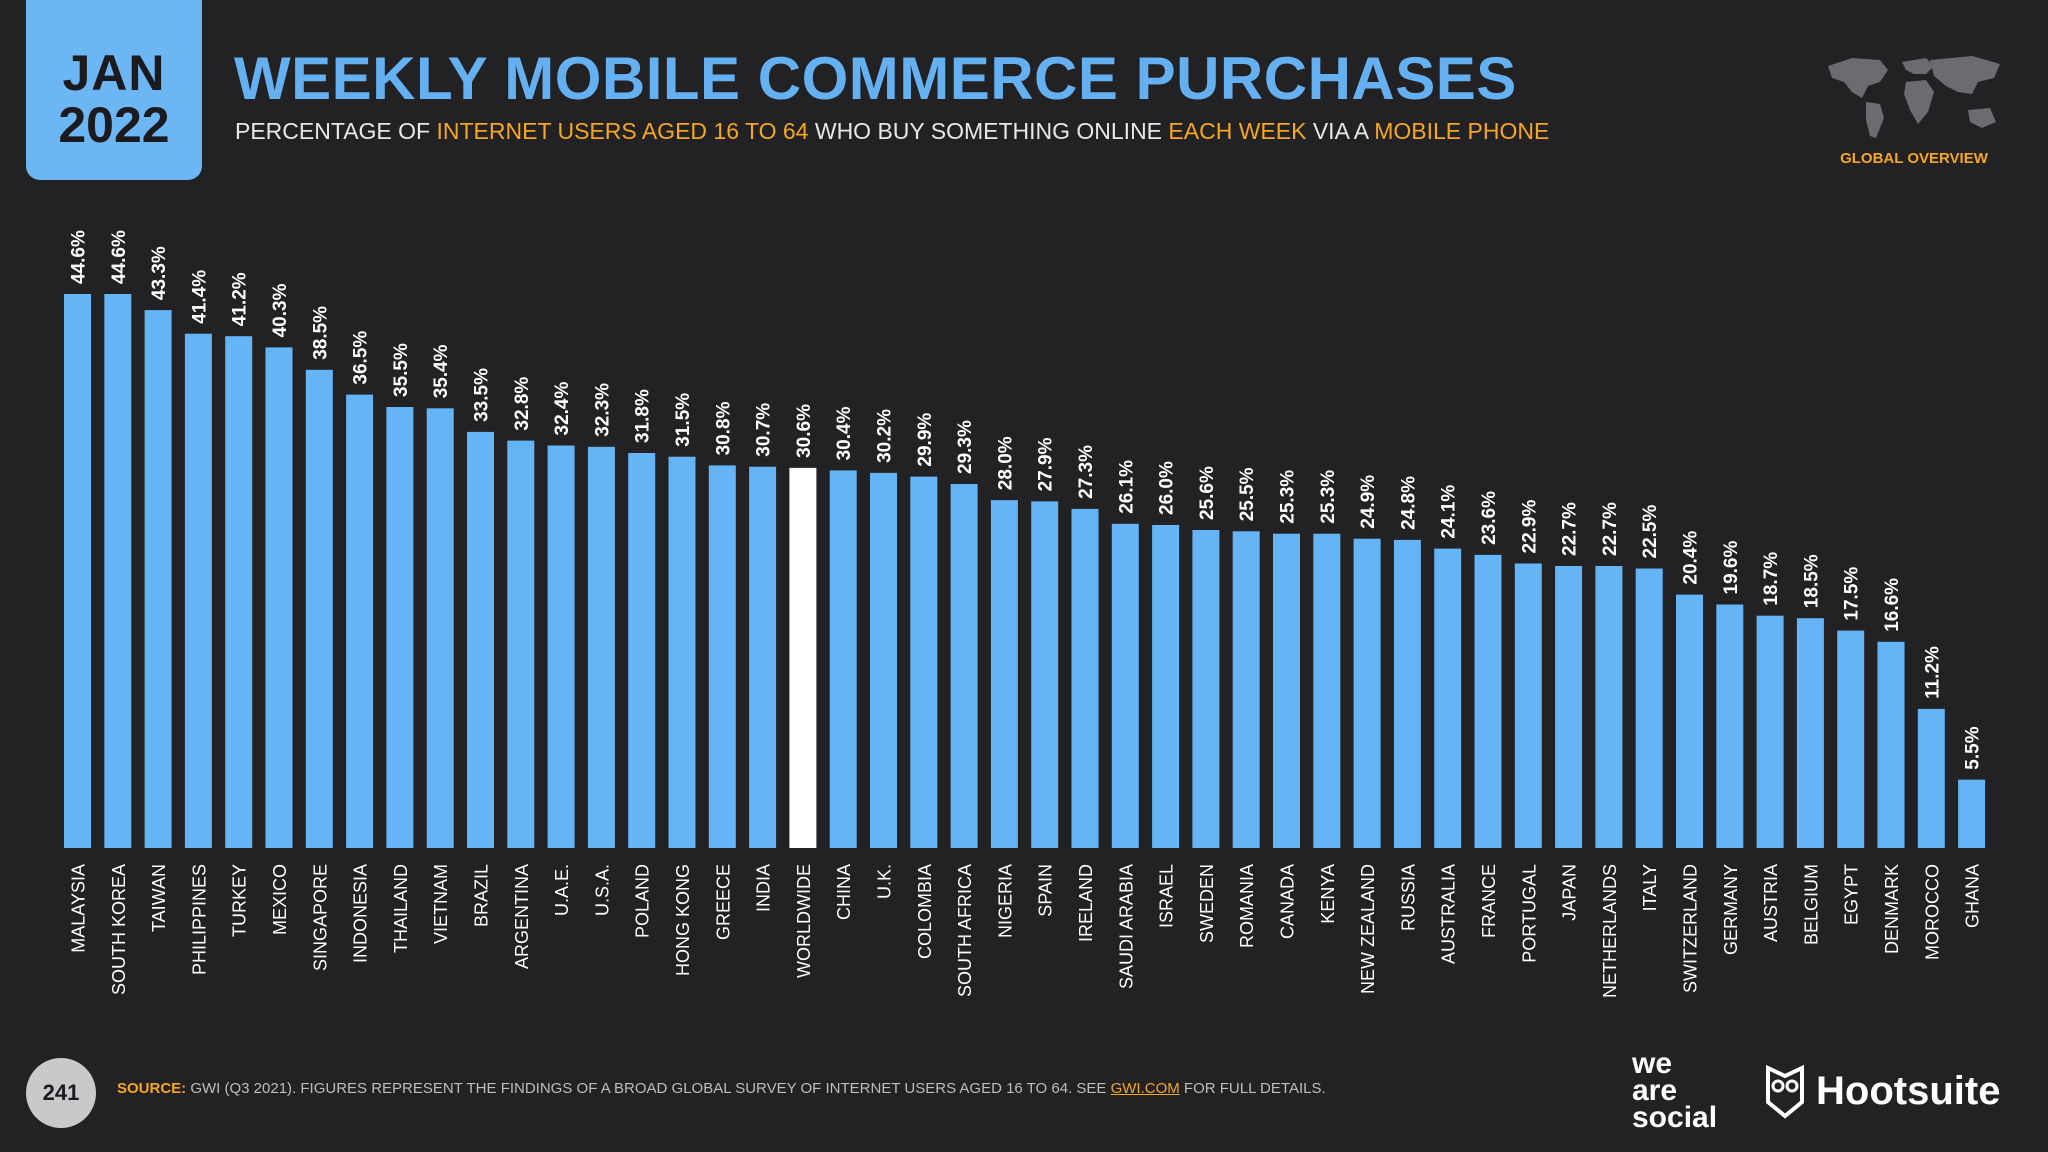  Describe the element at coordinates (1408, 503) in the screenshot. I see `value-label: 24.8%` at that location.